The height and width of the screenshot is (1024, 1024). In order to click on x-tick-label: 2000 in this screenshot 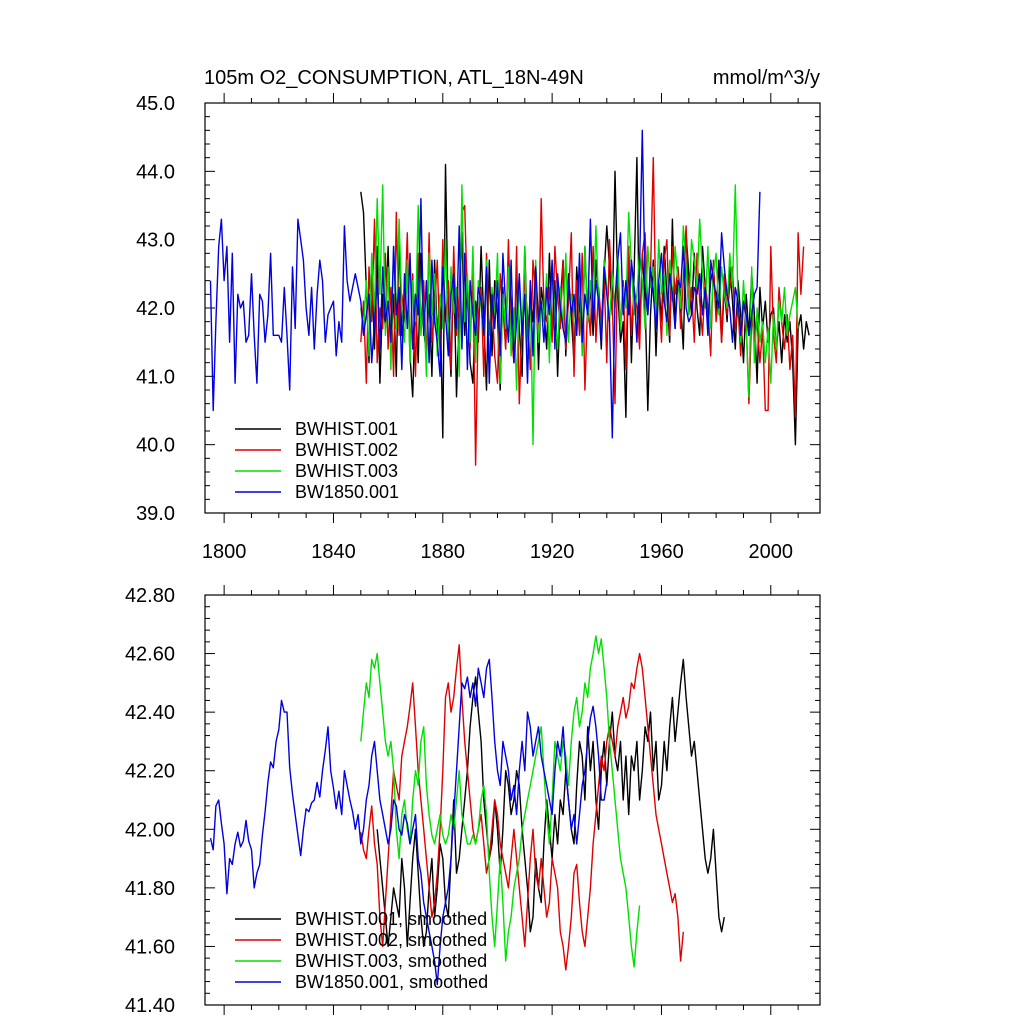, I will do `click(771, 552)`.